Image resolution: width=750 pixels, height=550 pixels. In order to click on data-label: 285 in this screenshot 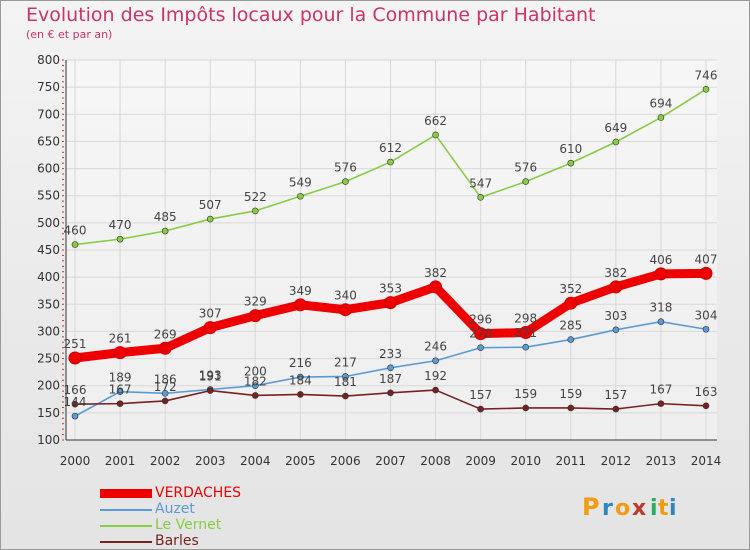, I will do `click(570, 326)`.